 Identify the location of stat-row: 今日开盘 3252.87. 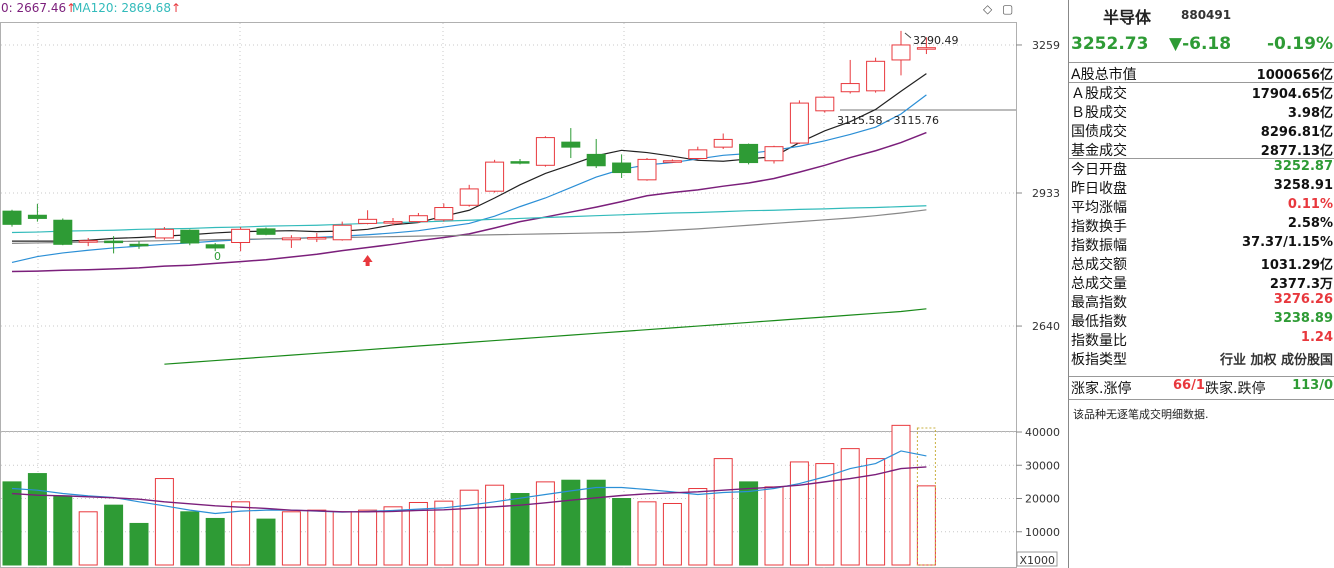
(1201, 168).